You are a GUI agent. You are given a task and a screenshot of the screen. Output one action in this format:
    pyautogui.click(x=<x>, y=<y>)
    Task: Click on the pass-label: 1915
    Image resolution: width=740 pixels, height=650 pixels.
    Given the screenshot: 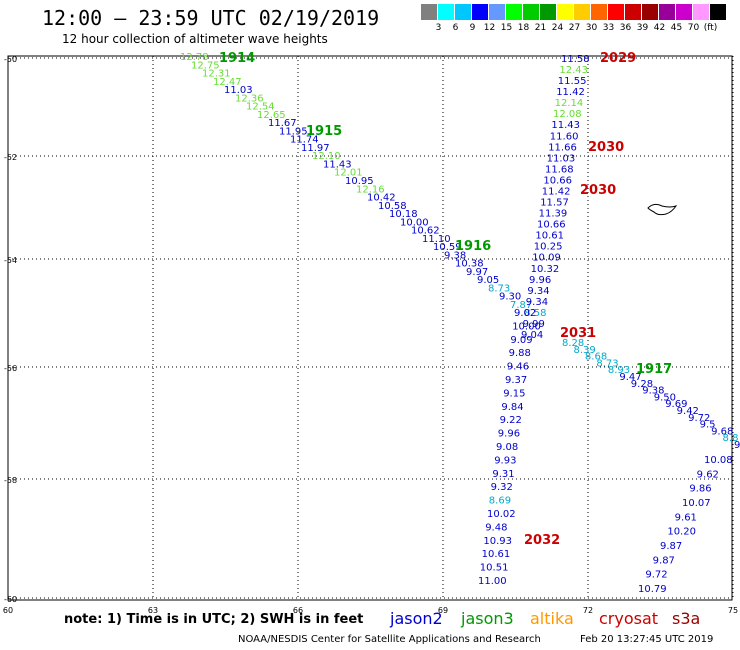 What is the action you would take?
    pyautogui.click(x=324, y=131)
    